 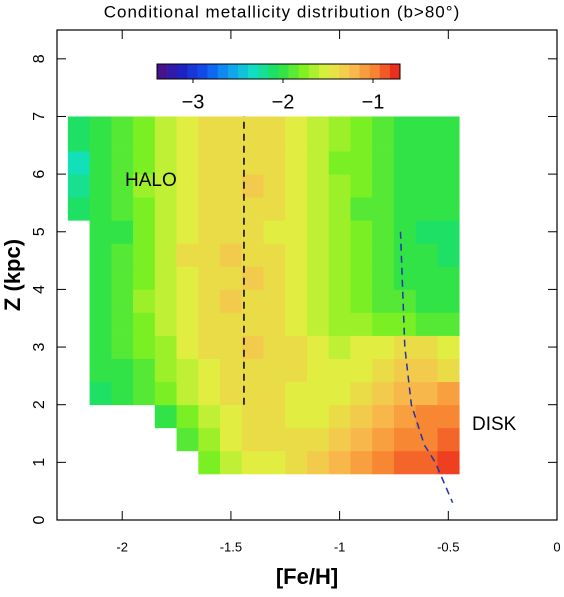 I want to click on annotation: HALO, so click(x=151, y=180).